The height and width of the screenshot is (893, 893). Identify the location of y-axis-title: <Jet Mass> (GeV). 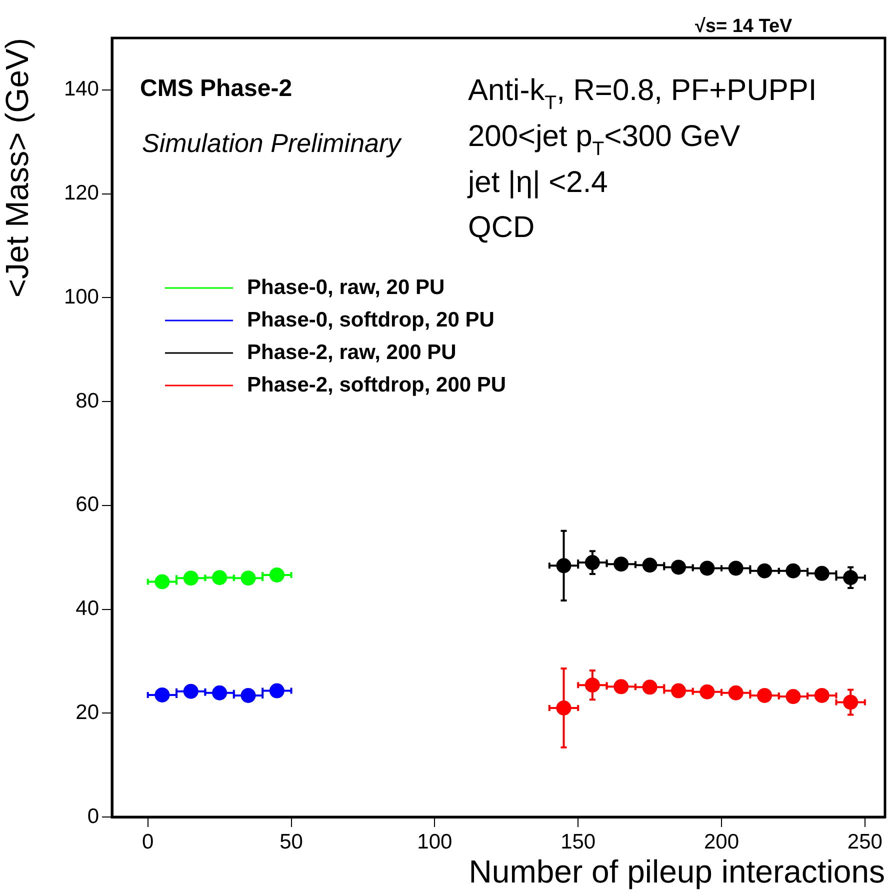
(18, 168).